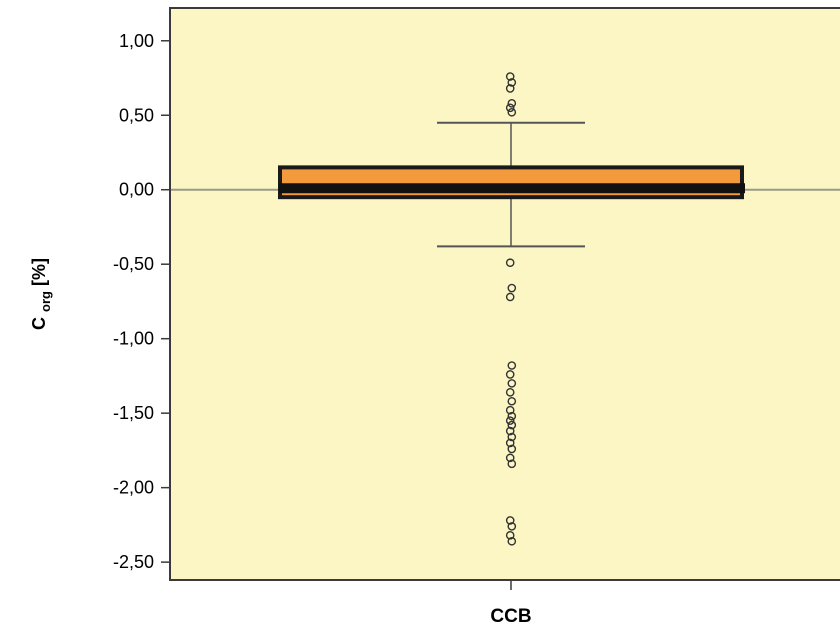  Describe the element at coordinates (511, 309) in the screenshot. I see `outlier-points` at that location.